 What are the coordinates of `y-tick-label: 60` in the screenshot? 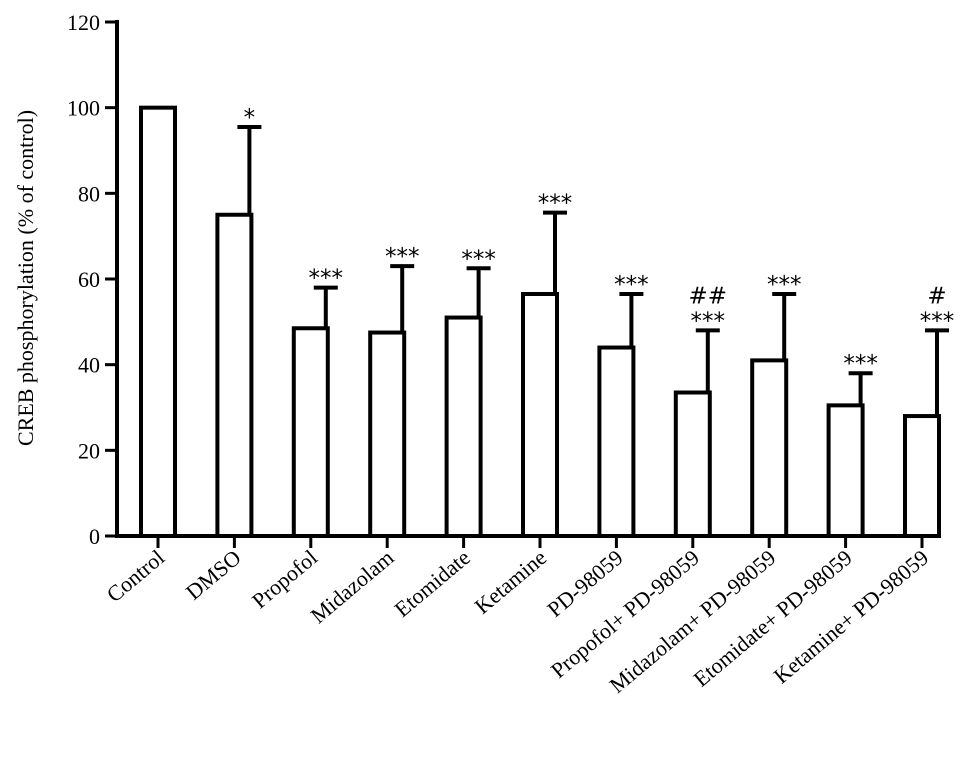 It's located at (89, 279).